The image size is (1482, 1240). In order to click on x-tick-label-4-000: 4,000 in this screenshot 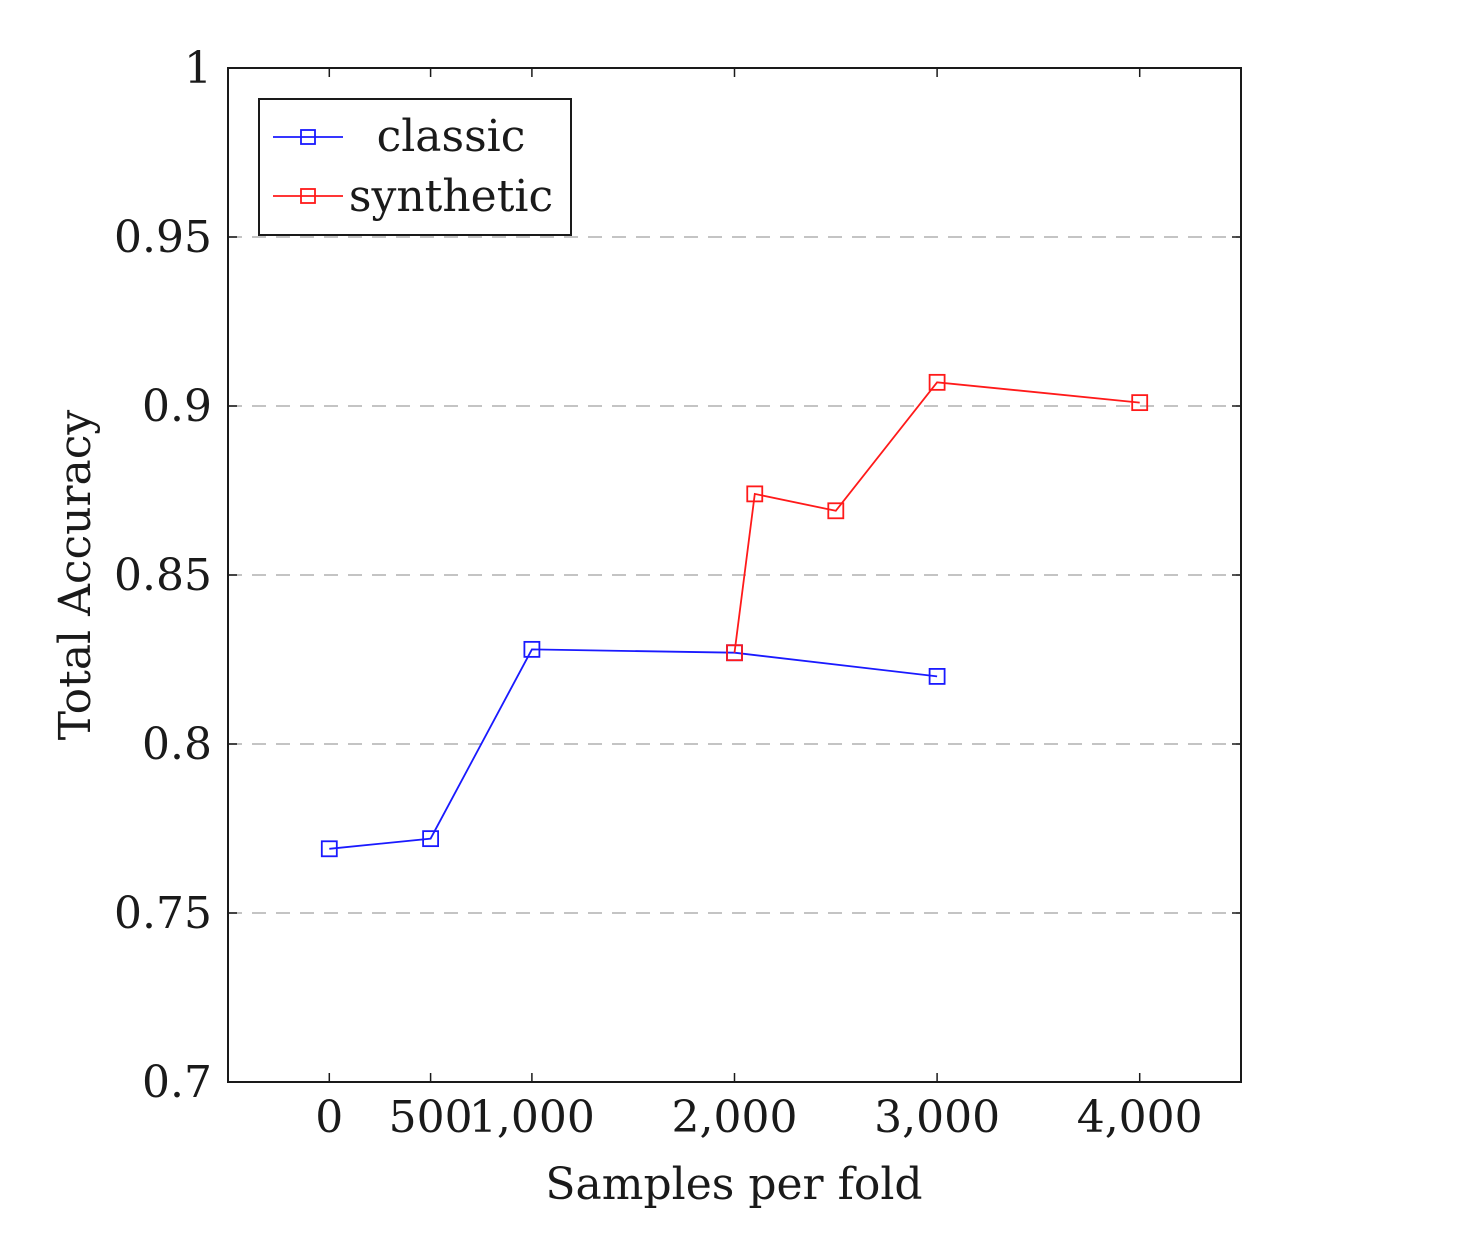, I will do `click(1140, 1117)`.